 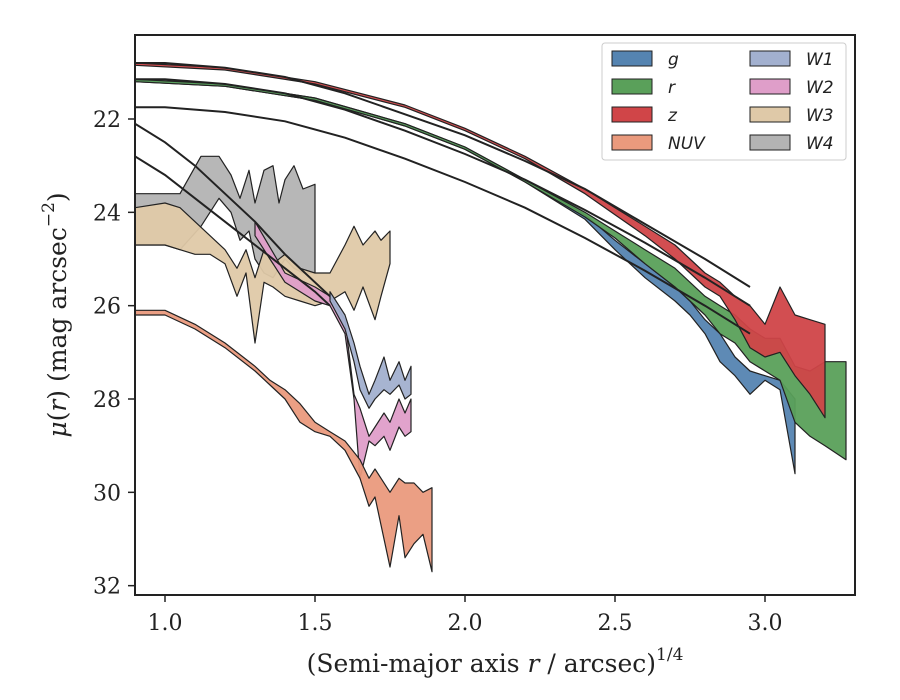 I want to click on legend-swatch-r, so click(x=632, y=86).